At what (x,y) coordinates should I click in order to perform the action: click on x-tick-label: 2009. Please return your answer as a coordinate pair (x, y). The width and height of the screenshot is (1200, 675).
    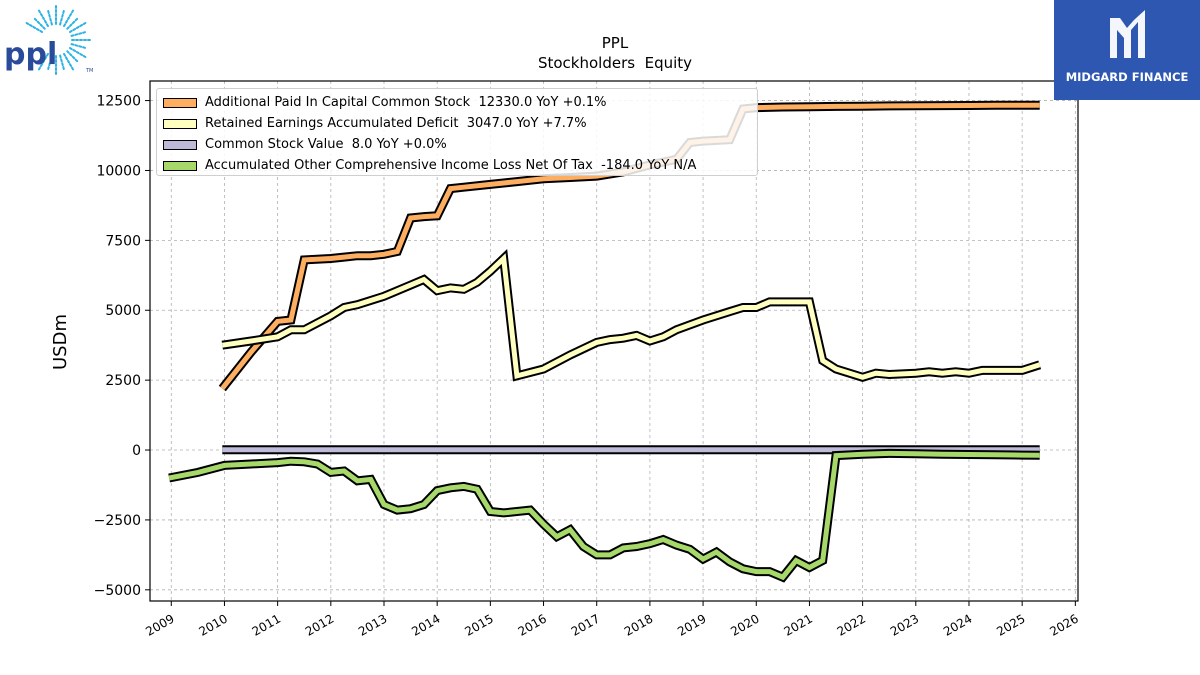
    Looking at the image, I should click on (159, 624).